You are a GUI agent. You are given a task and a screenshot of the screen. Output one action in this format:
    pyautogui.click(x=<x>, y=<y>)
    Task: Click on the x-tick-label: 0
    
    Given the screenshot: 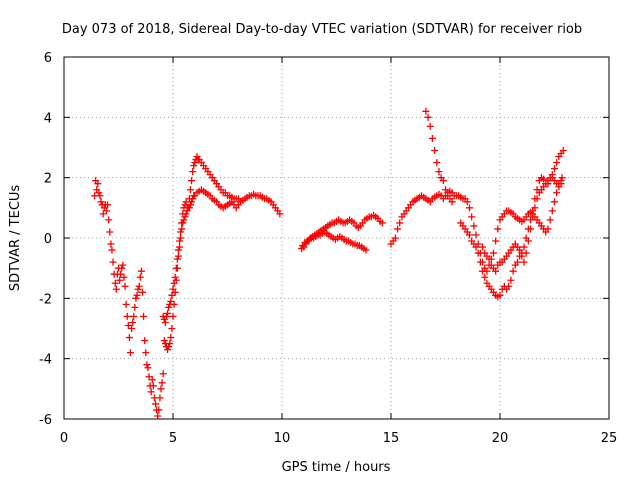 What is the action you would take?
    pyautogui.click(x=64, y=438)
    